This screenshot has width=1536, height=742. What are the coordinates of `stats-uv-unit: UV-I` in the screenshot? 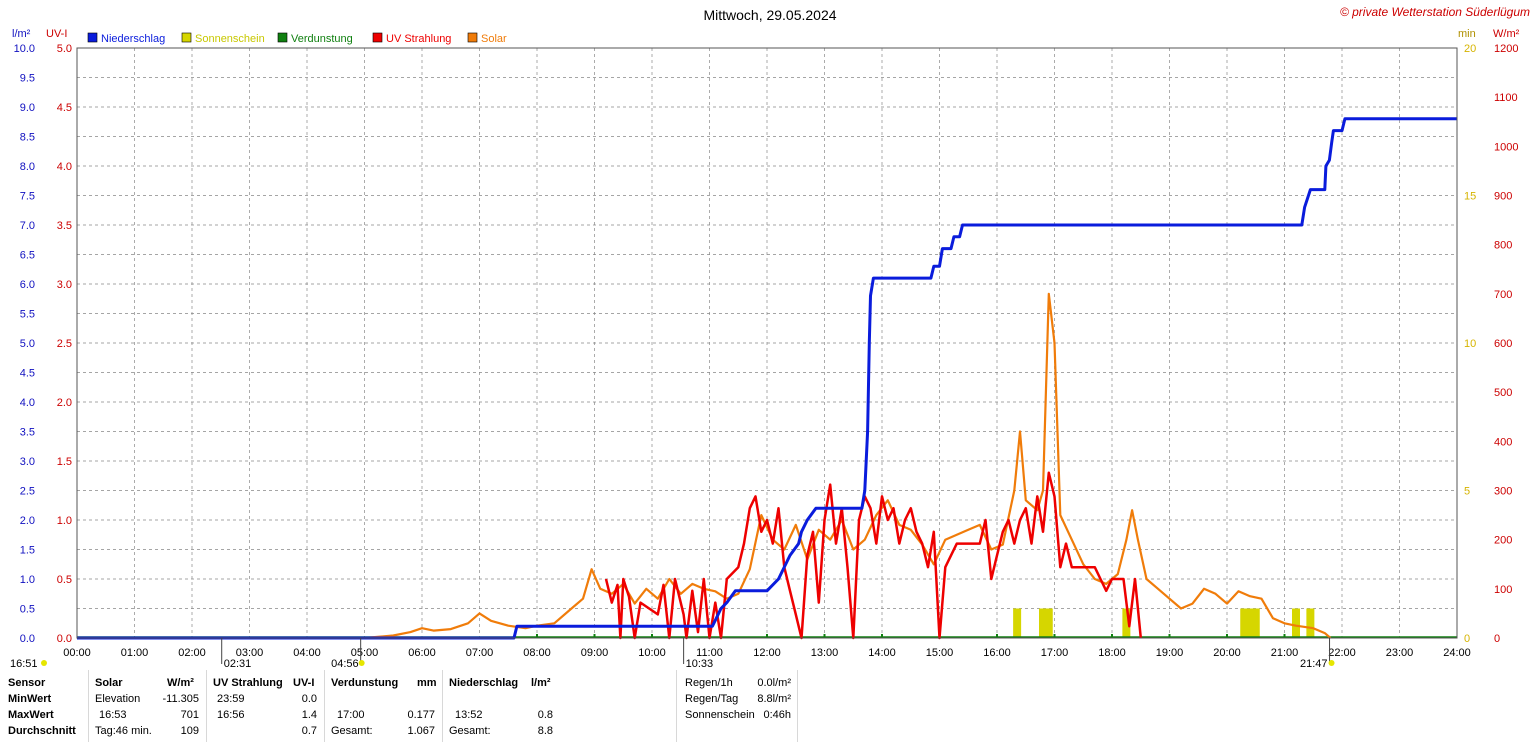 It's located at (304, 683).